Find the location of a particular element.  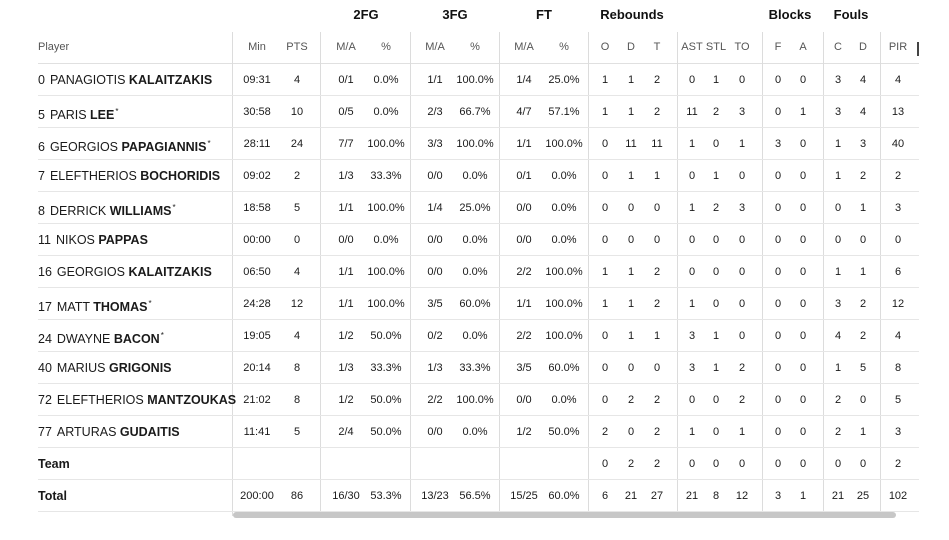

player-last-name: PAPPAS is located at coordinates (123, 240).